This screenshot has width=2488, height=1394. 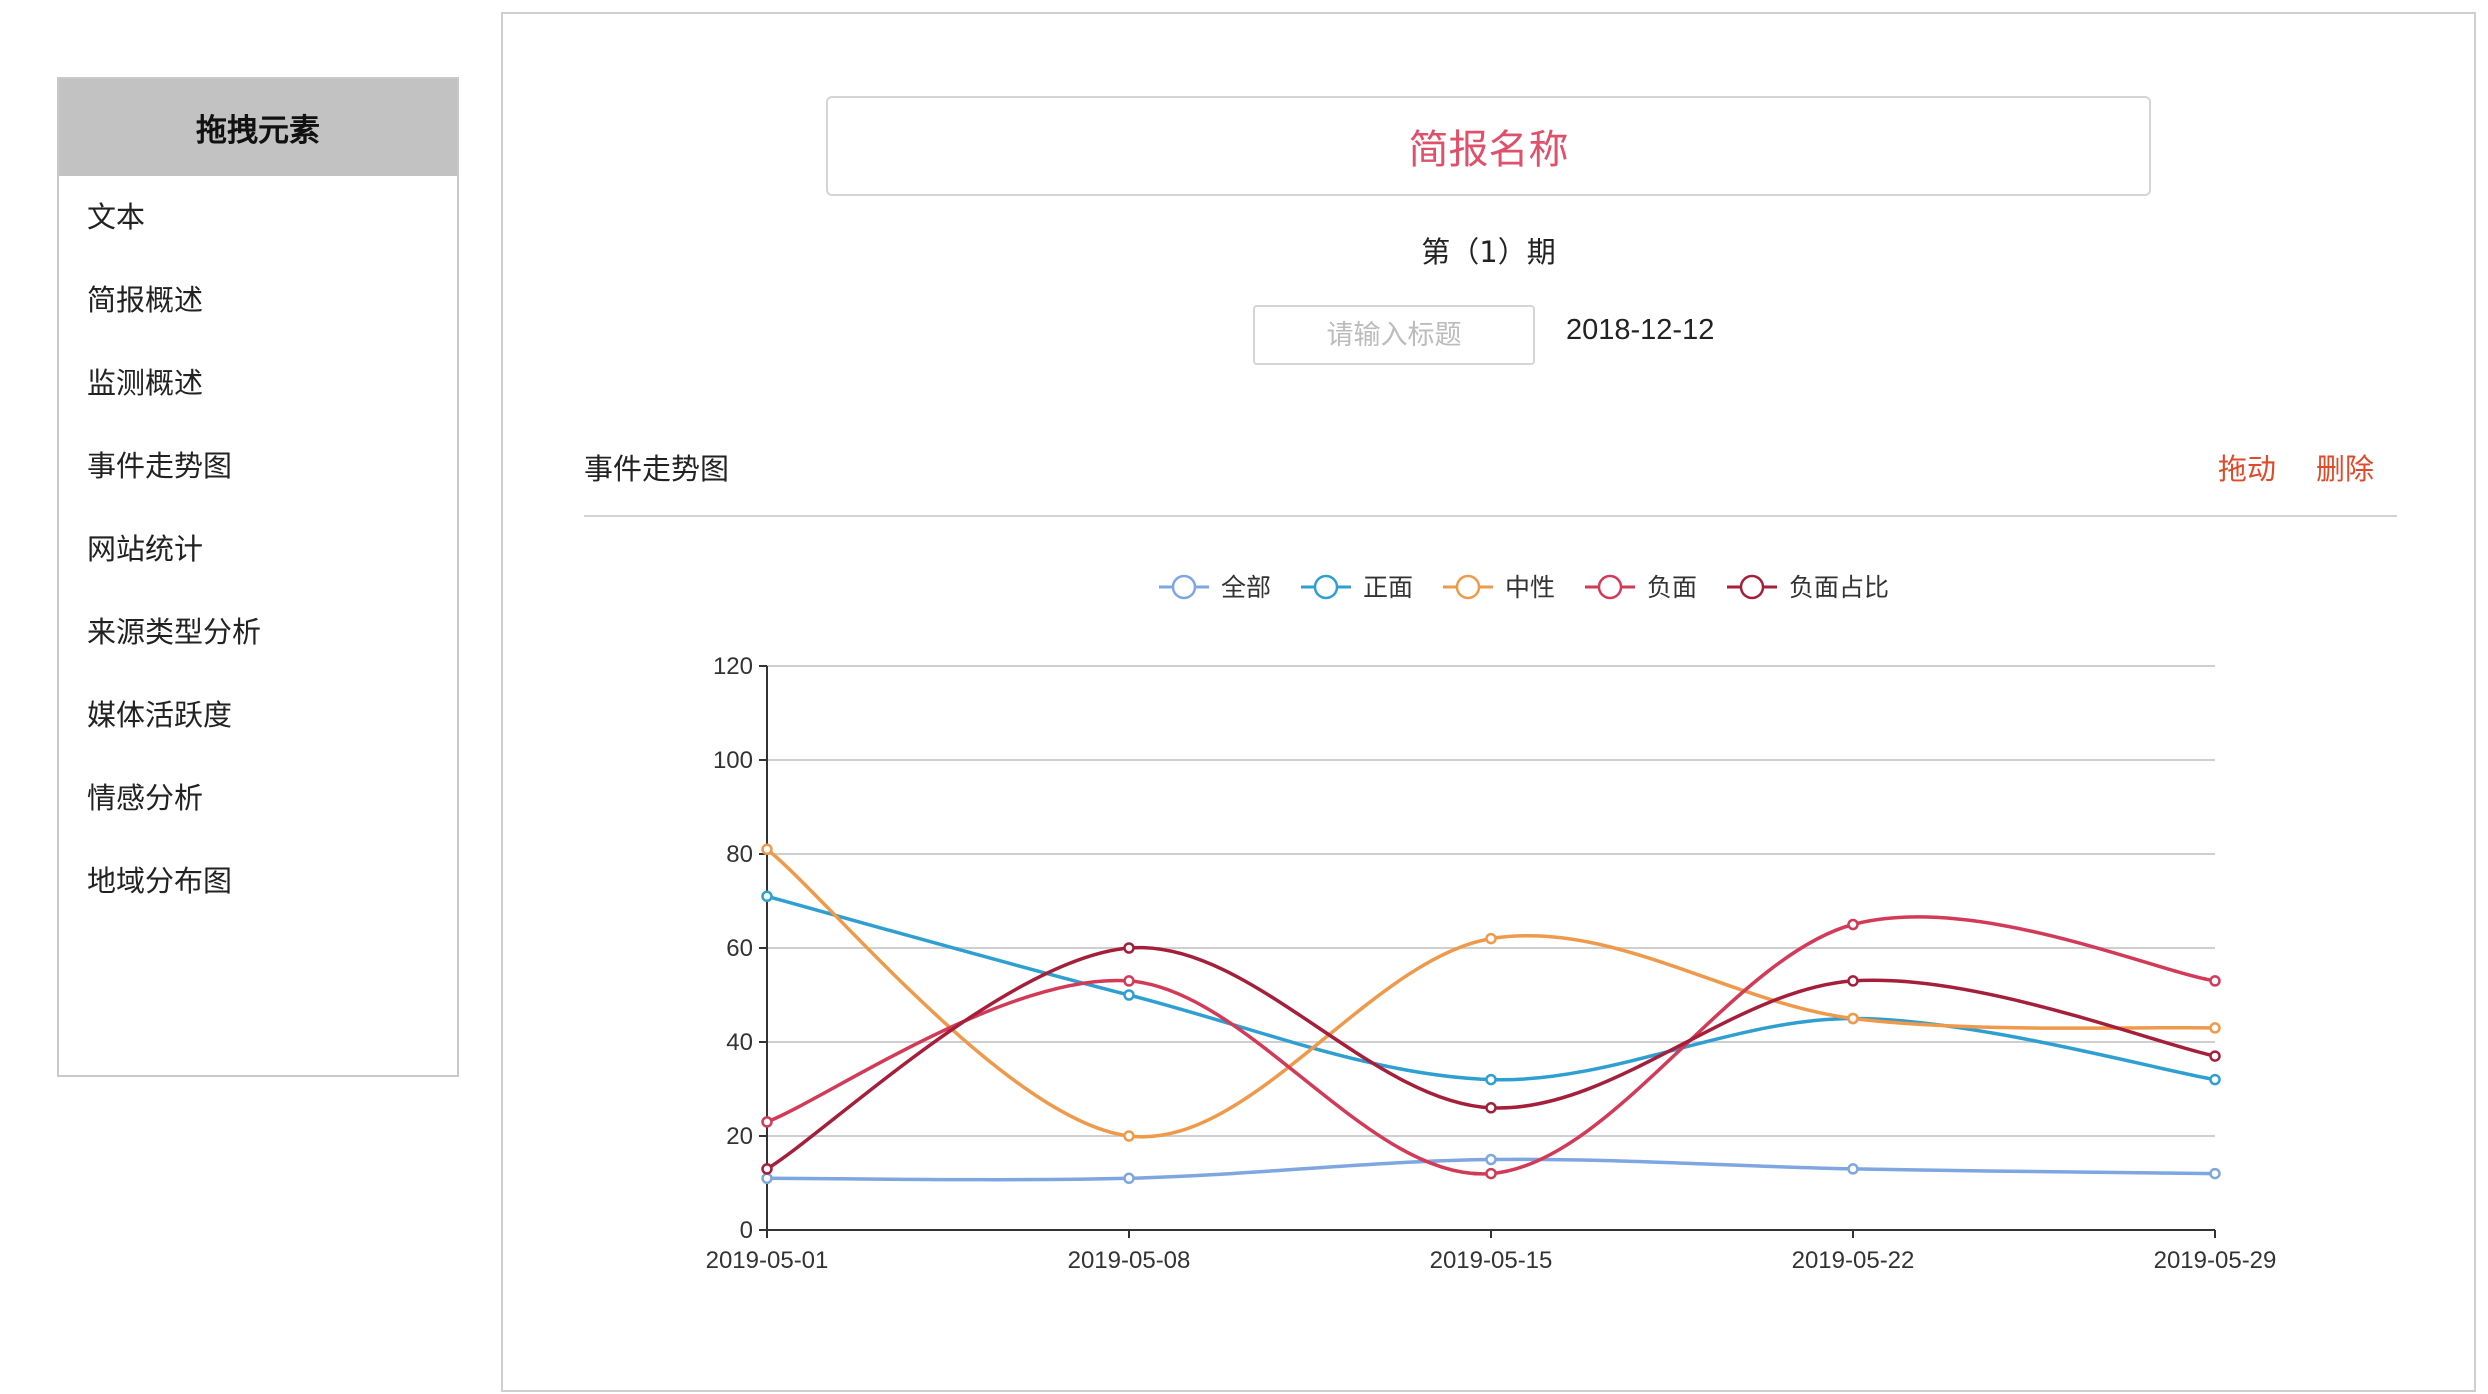 What do you see at coordinates (1488, 146) in the screenshot?
I see `report-title-field: 简报名称` at bounding box center [1488, 146].